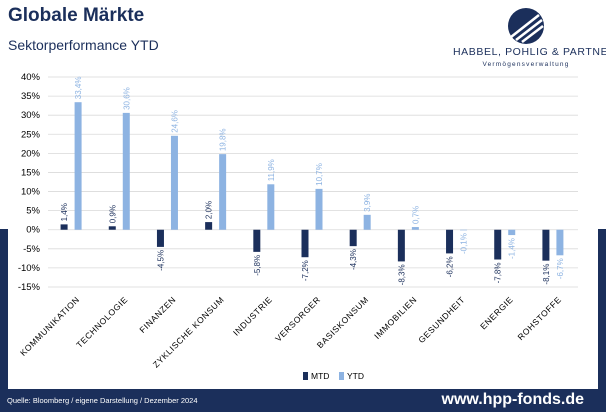  What do you see at coordinates (31, 172) in the screenshot?
I see `y-tick-label: 15%` at bounding box center [31, 172].